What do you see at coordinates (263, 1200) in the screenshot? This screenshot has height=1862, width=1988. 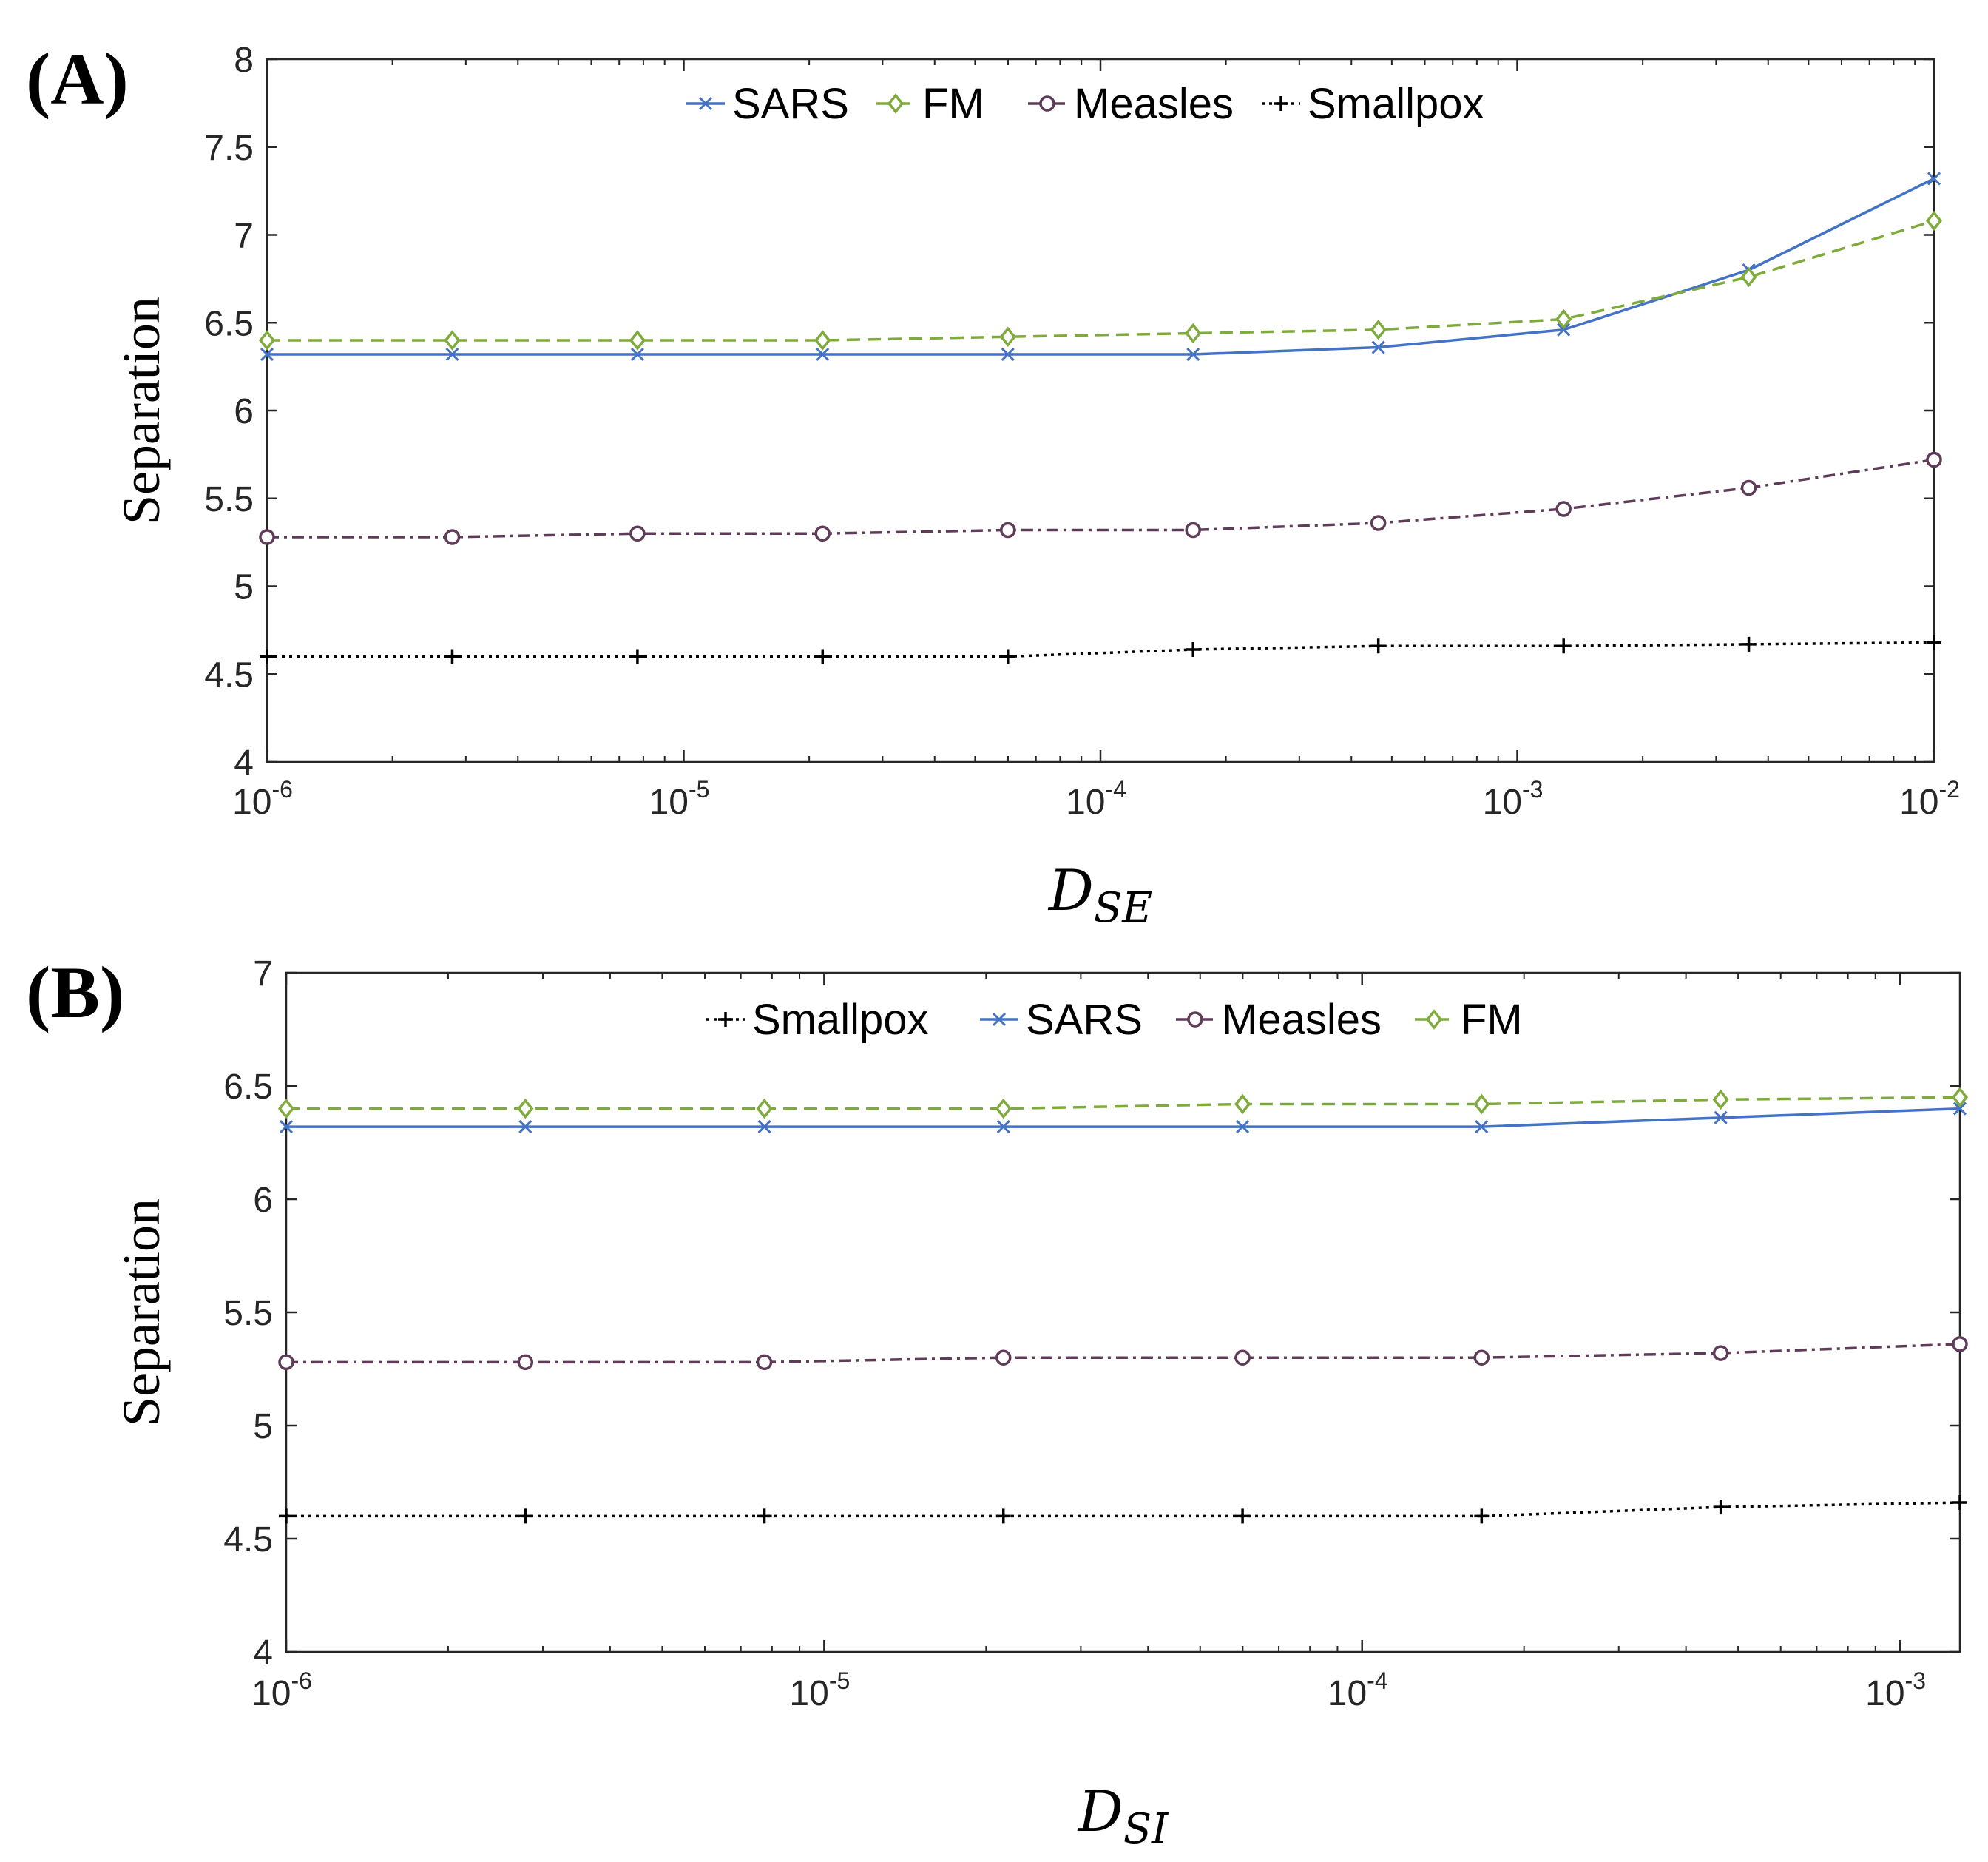 I see `y-tick-label: 6` at bounding box center [263, 1200].